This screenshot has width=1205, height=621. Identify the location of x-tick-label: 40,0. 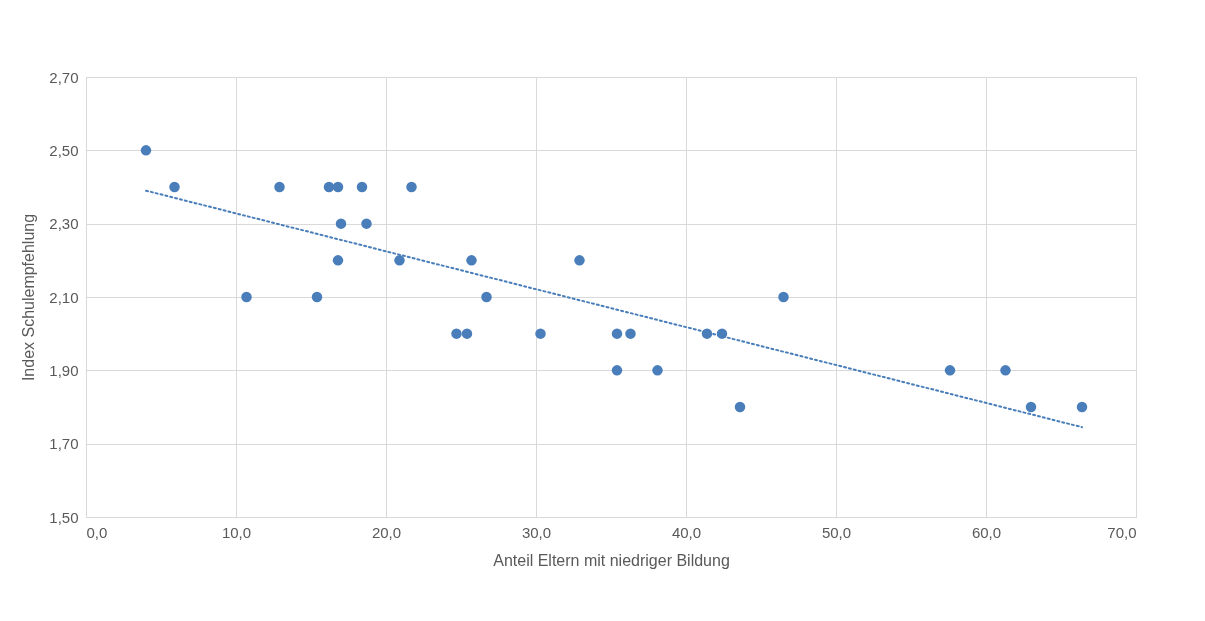
(686, 532).